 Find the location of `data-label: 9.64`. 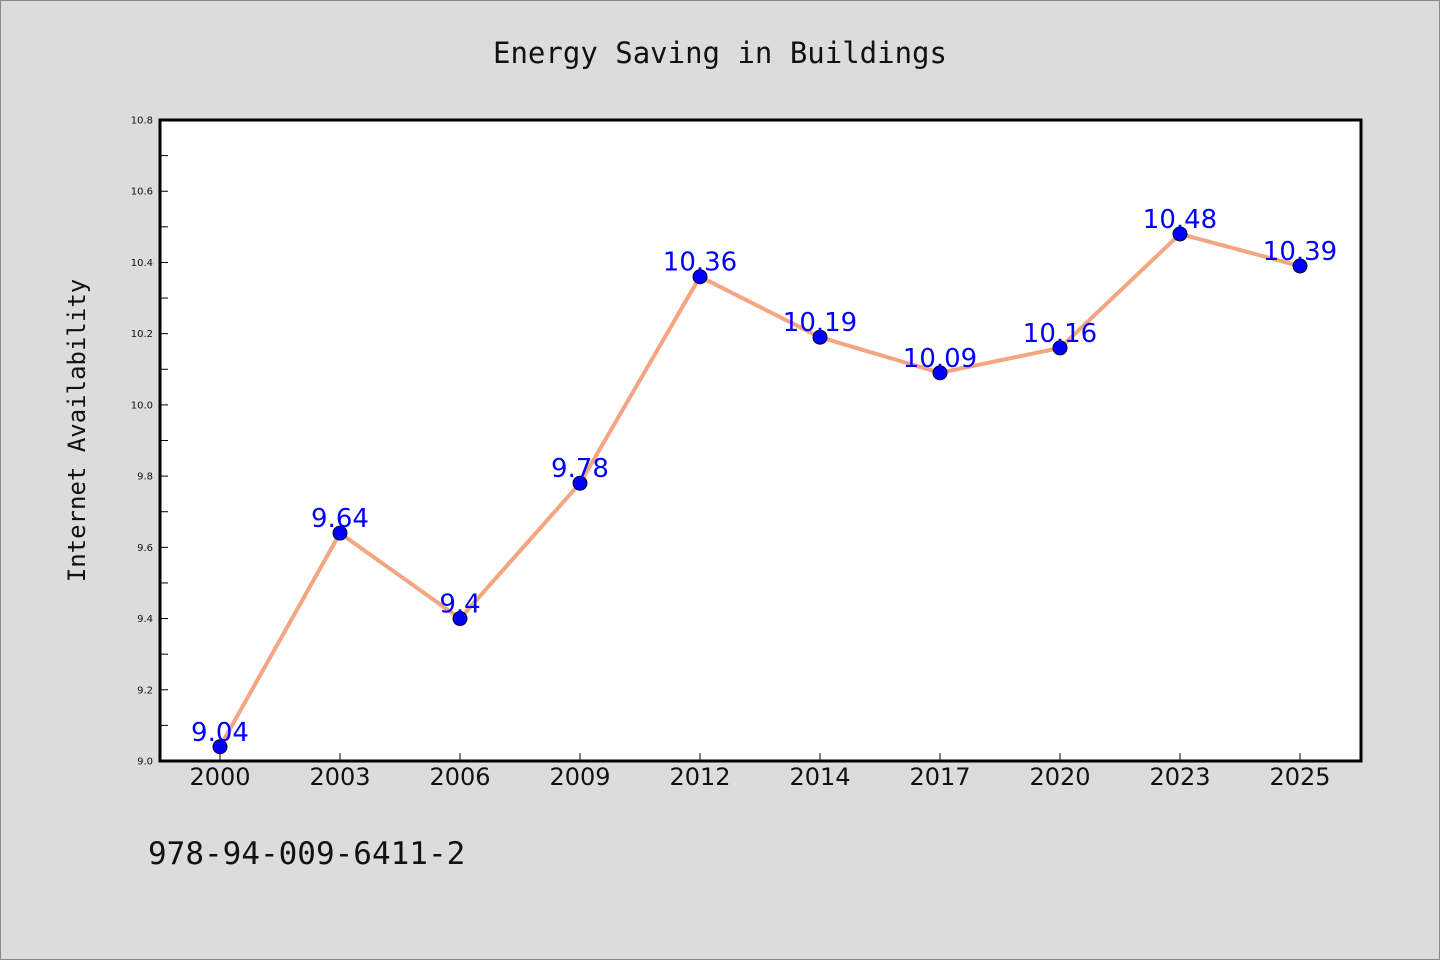

data-label: 9.64 is located at coordinates (340, 519).